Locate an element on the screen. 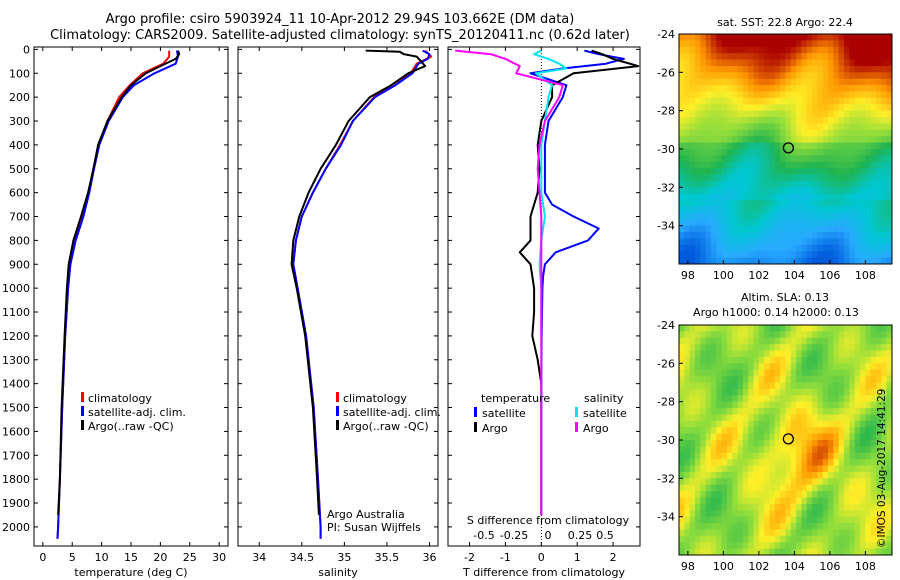  depth-tick-label: 1000 is located at coordinates (16, 288).